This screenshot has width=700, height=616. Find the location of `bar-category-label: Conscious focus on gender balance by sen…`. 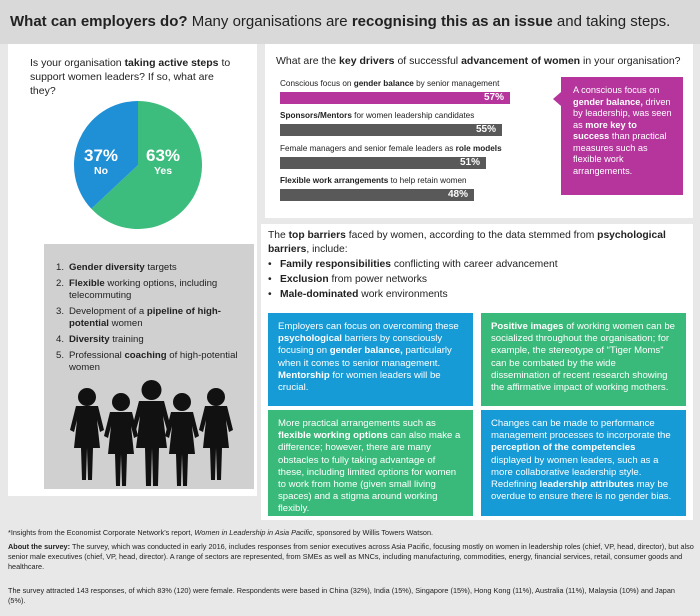

bar-category-label: Conscious focus on gender balance by sen… is located at coordinates (390, 83).